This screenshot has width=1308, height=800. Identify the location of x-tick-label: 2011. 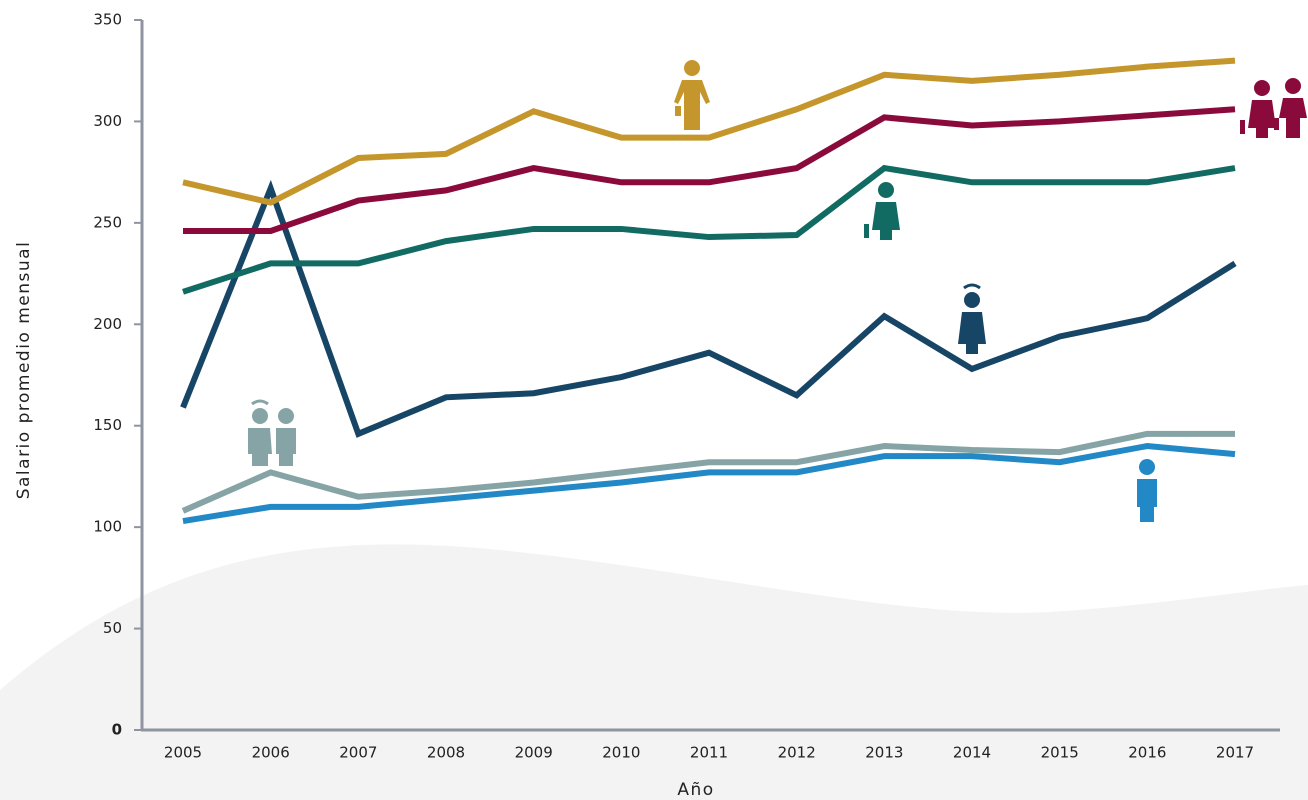
(709, 753).